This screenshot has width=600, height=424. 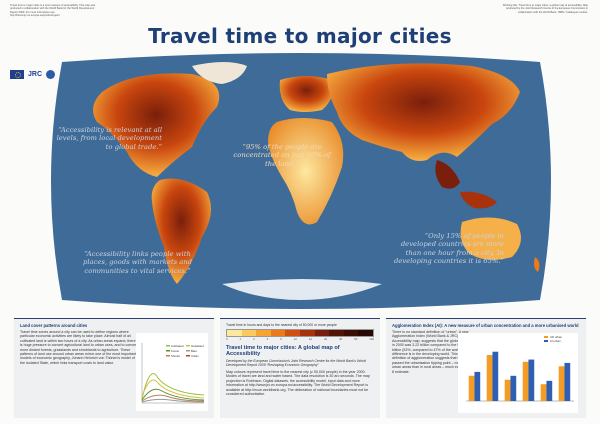 What do you see at coordinates (17, 74) in the screenshot?
I see `eu-flag-icon` at bounding box center [17, 74].